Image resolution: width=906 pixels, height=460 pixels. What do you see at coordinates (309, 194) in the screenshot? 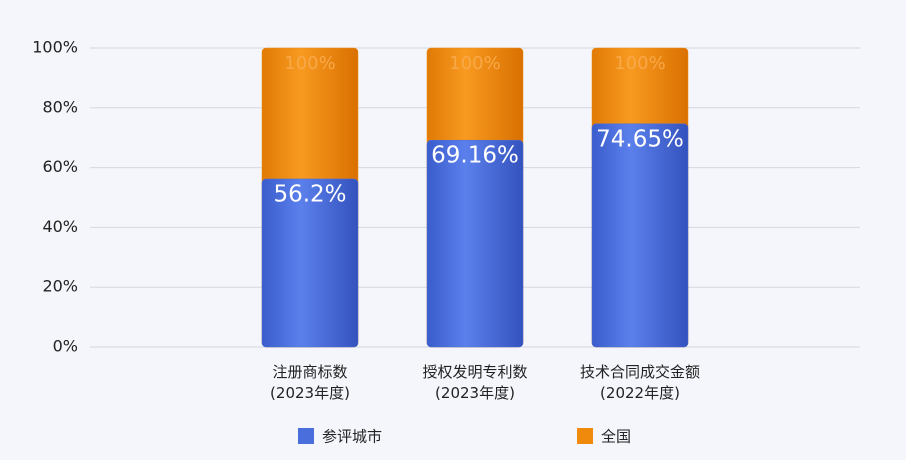
I see `value-label: 56.2%` at bounding box center [309, 194].